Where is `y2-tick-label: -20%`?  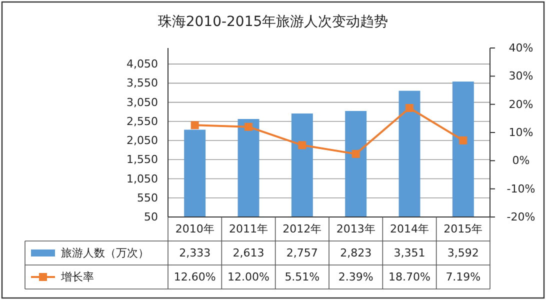 y2-tick-label: -20% is located at coordinates (521, 217).